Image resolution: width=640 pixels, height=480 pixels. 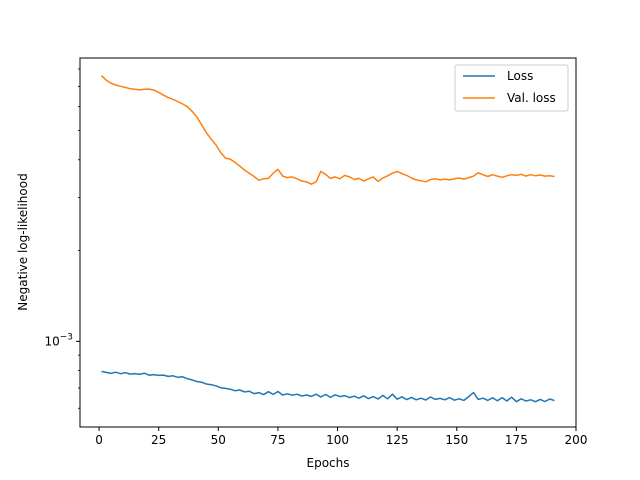 What do you see at coordinates (158, 440) in the screenshot?
I see `x-tick-label: 25` at bounding box center [158, 440].